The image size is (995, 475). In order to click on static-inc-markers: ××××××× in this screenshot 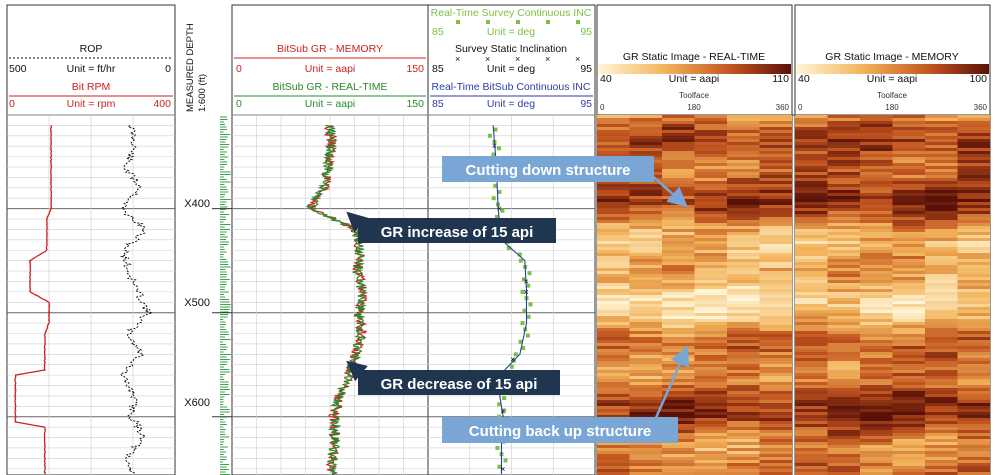, I will do `click(510, 307)`.